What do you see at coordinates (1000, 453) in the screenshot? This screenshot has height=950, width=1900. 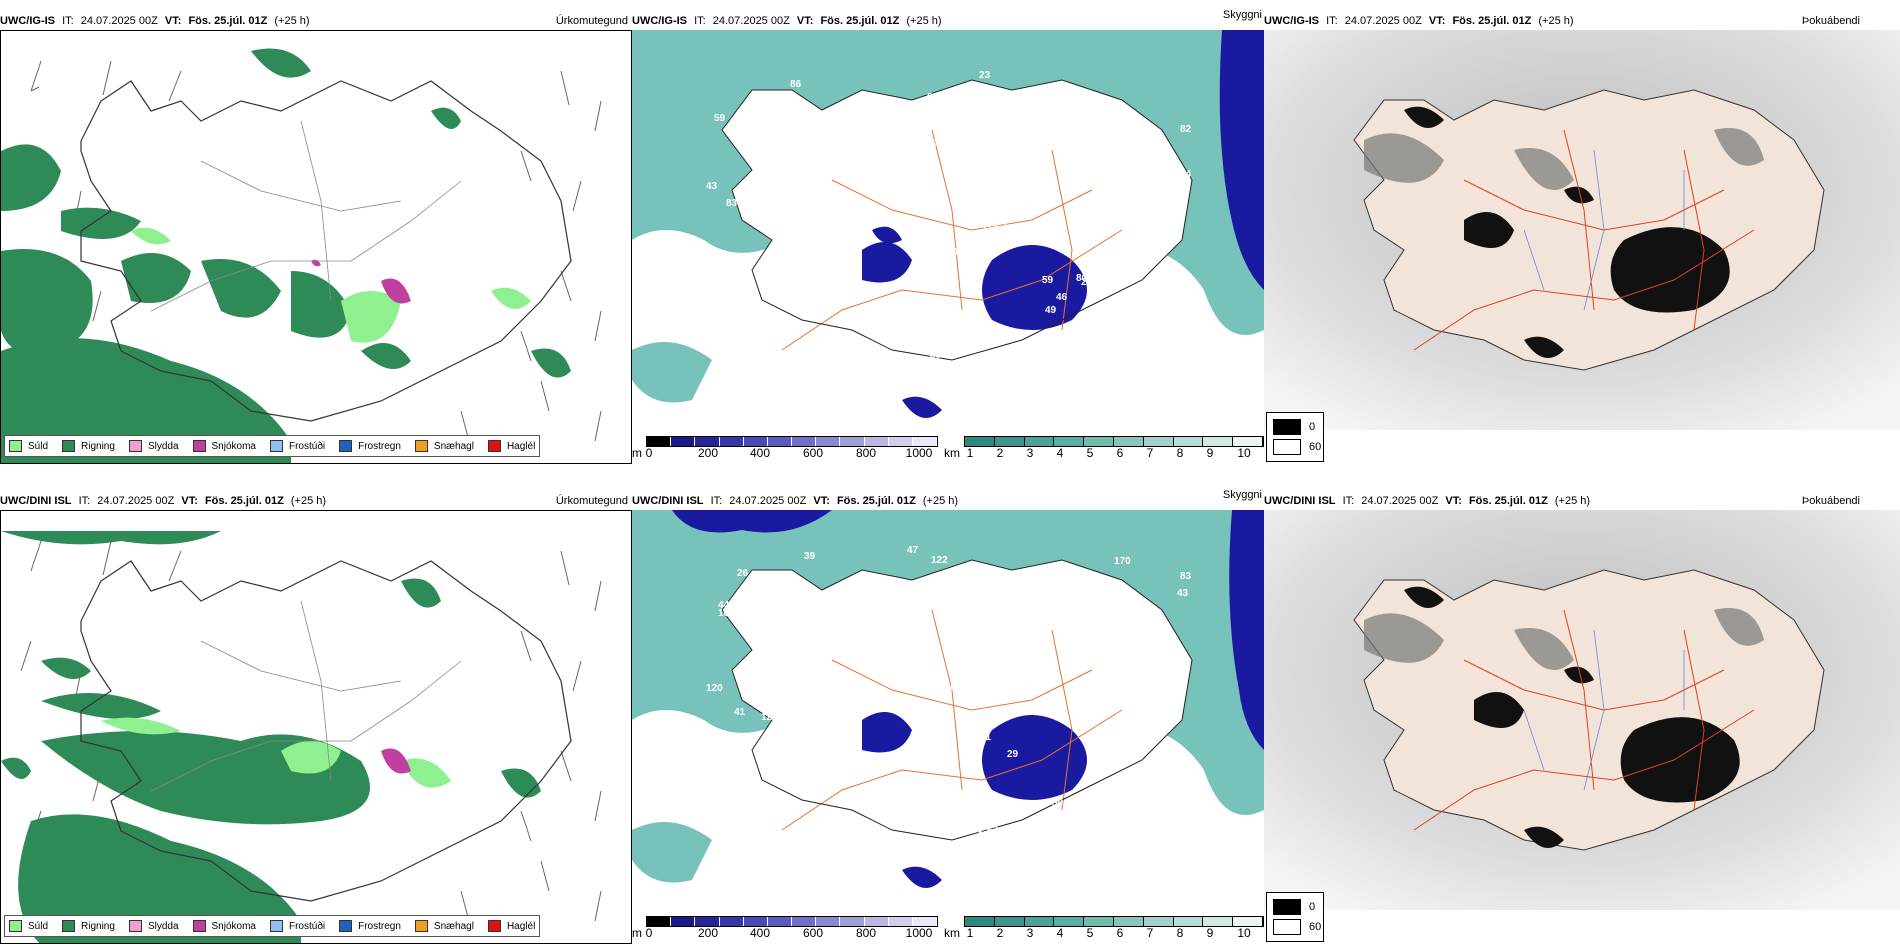 I see `visibility-tick: 2` at bounding box center [1000, 453].